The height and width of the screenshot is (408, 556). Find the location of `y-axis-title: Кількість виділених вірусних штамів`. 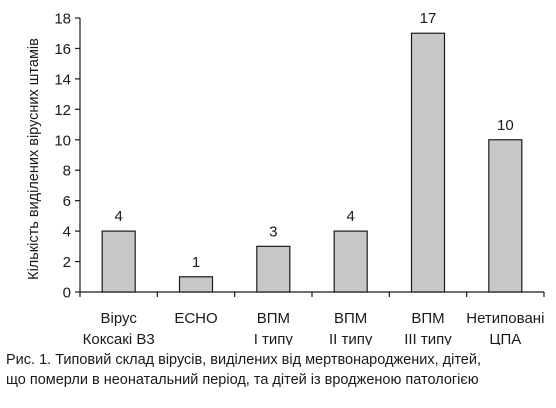

y-axis-title: Кількість виділених вірусних штамів is located at coordinates (34, 159).